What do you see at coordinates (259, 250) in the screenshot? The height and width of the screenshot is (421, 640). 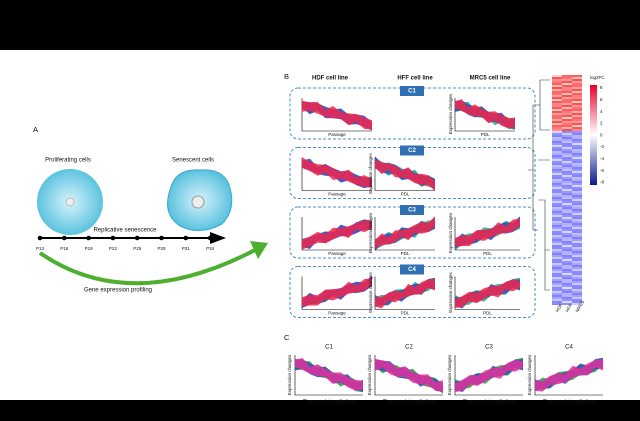 I see `arrow-head` at bounding box center [259, 250].